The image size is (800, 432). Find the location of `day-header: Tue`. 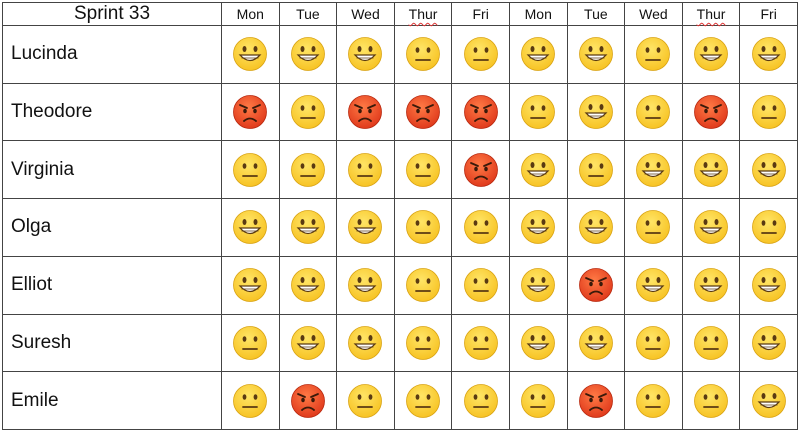

day-header: Tue is located at coordinates (308, 14).